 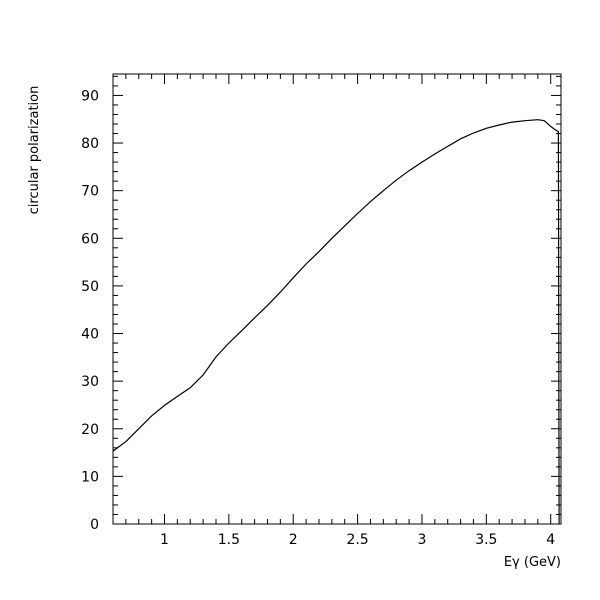 What do you see at coordinates (422, 540) in the screenshot?
I see `x-tick-label: 3` at bounding box center [422, 540].